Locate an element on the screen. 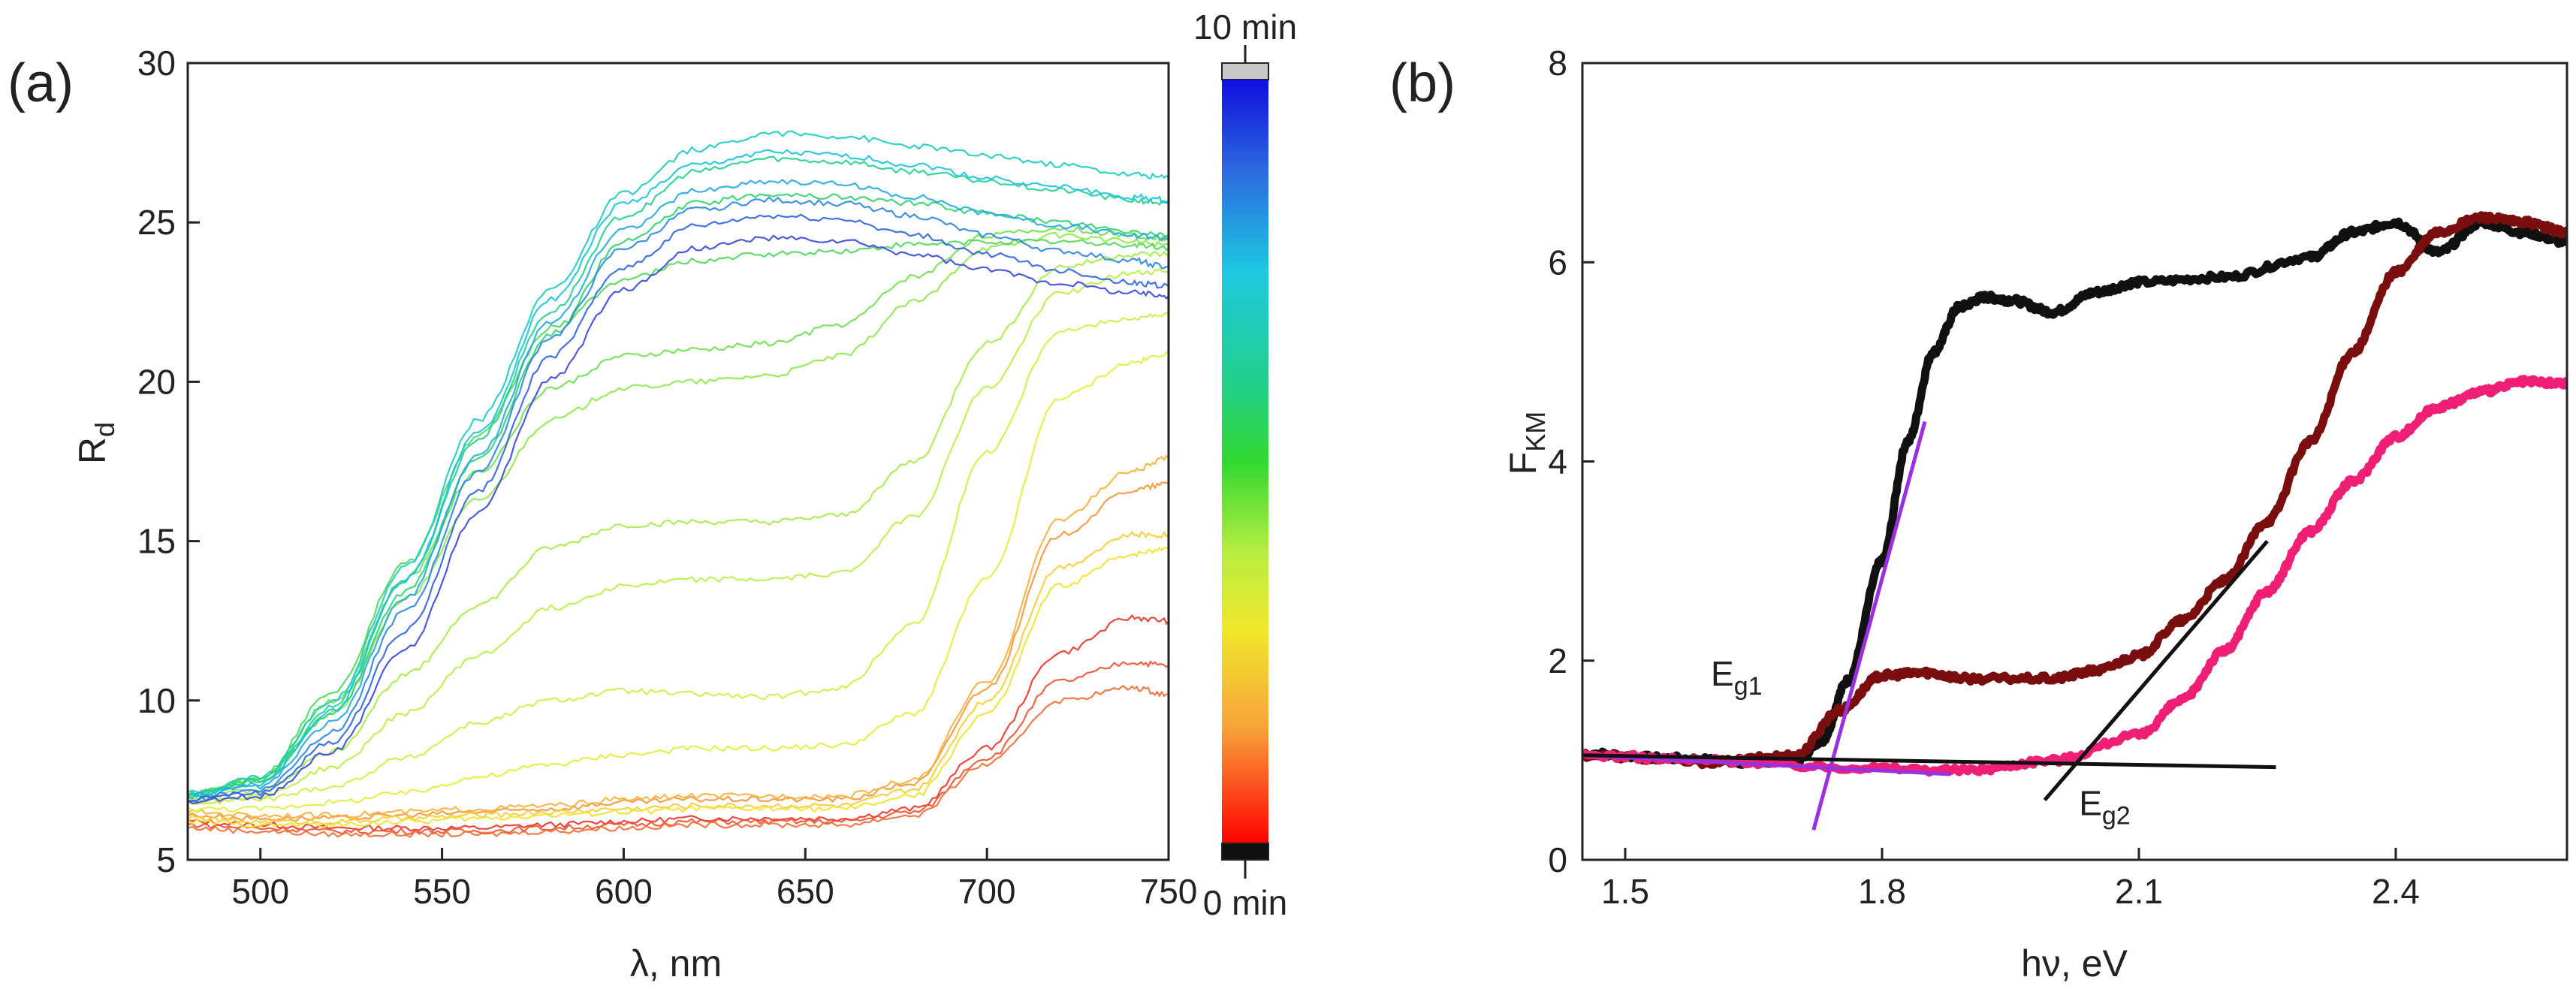 This screenshot has width=2576, height=995. y-tick-label: 15 is located at coordinates (157, 542).